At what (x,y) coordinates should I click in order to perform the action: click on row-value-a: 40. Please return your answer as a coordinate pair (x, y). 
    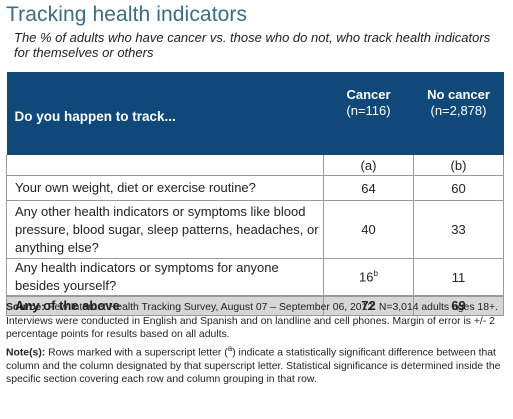
    Looking at the image, I should click on (368, 229).